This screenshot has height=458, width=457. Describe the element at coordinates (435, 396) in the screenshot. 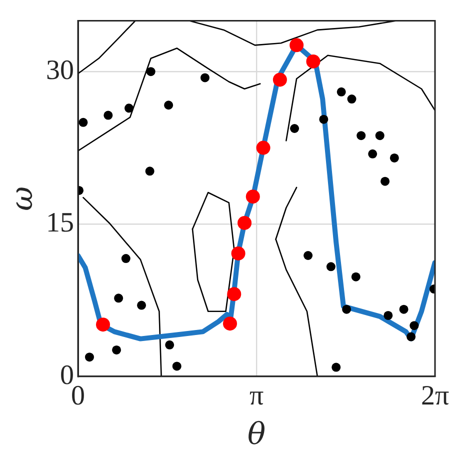

I see `x-tick-label: 2π` at that location.